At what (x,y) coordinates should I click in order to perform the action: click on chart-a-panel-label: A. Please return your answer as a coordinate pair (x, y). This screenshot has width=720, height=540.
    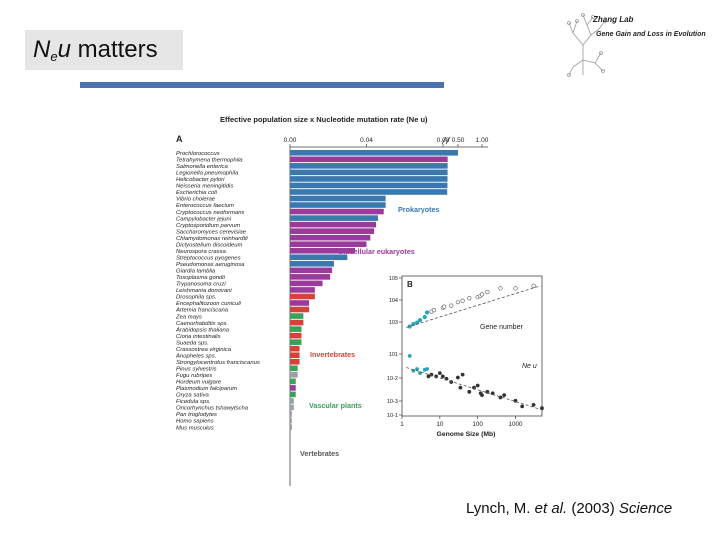
    Looking at the image, I should click on (179, 139).